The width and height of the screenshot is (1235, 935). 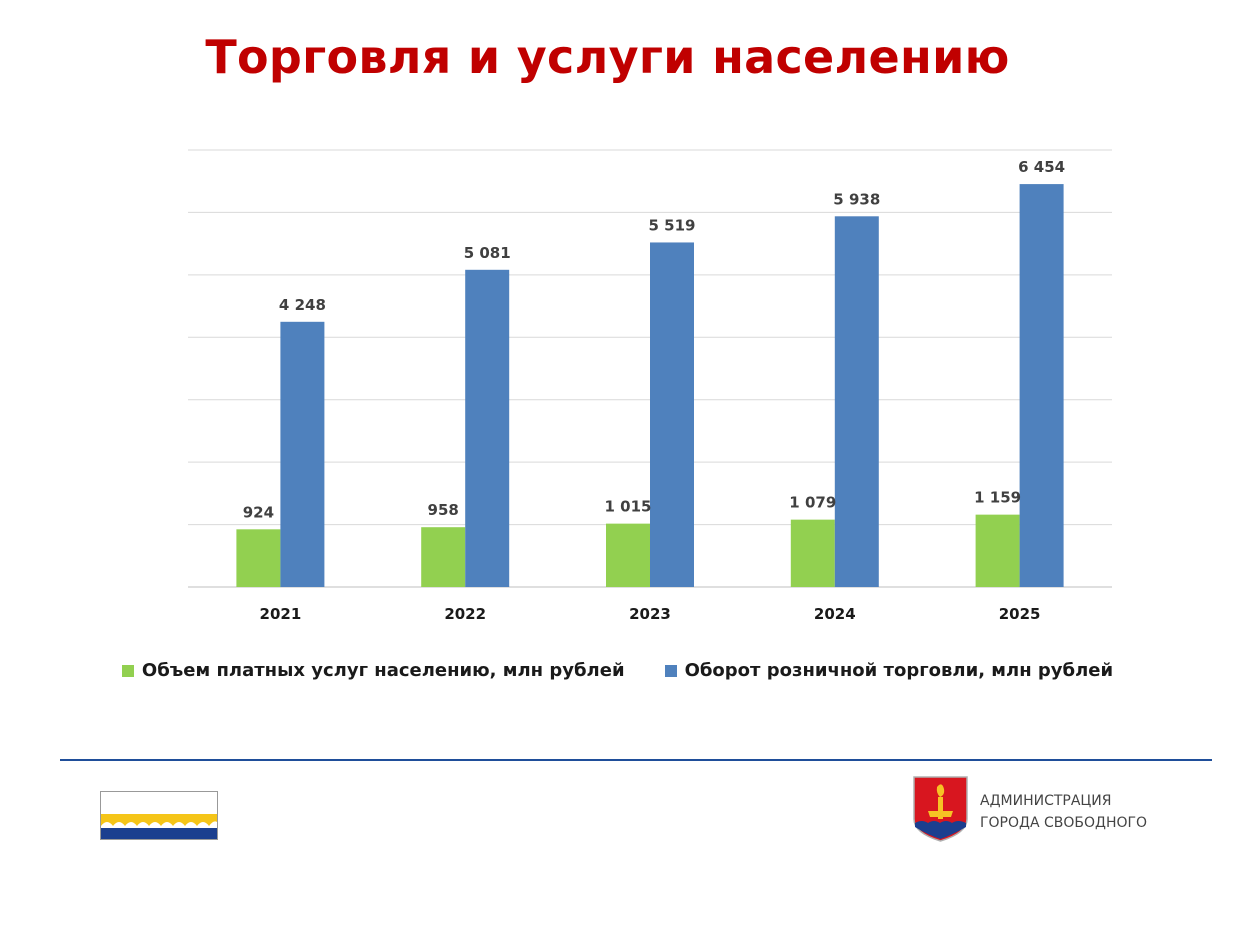 What do you see at coordinates (1041, 385) in the screenshot?
I see `bar-retail-2025` at bounding box center [1041, 385].